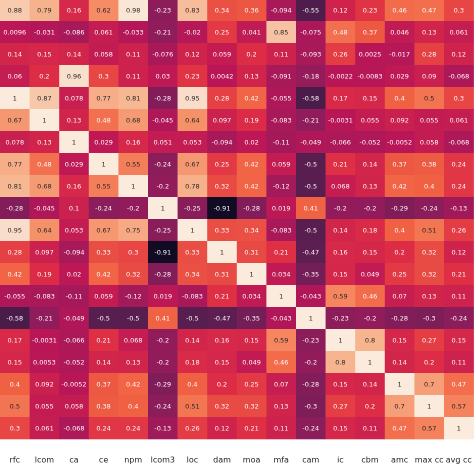 The width and height of the screenshot is (474, 474). I want to click on cell-label: -0.0031, so click(340, 121).